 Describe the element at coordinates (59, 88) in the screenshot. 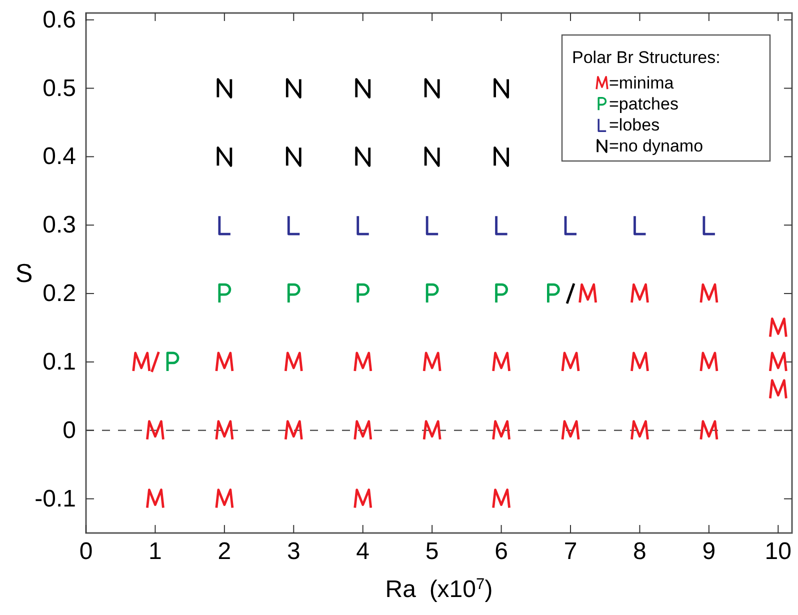

I see `y-tick-label: 0.5` at that location.